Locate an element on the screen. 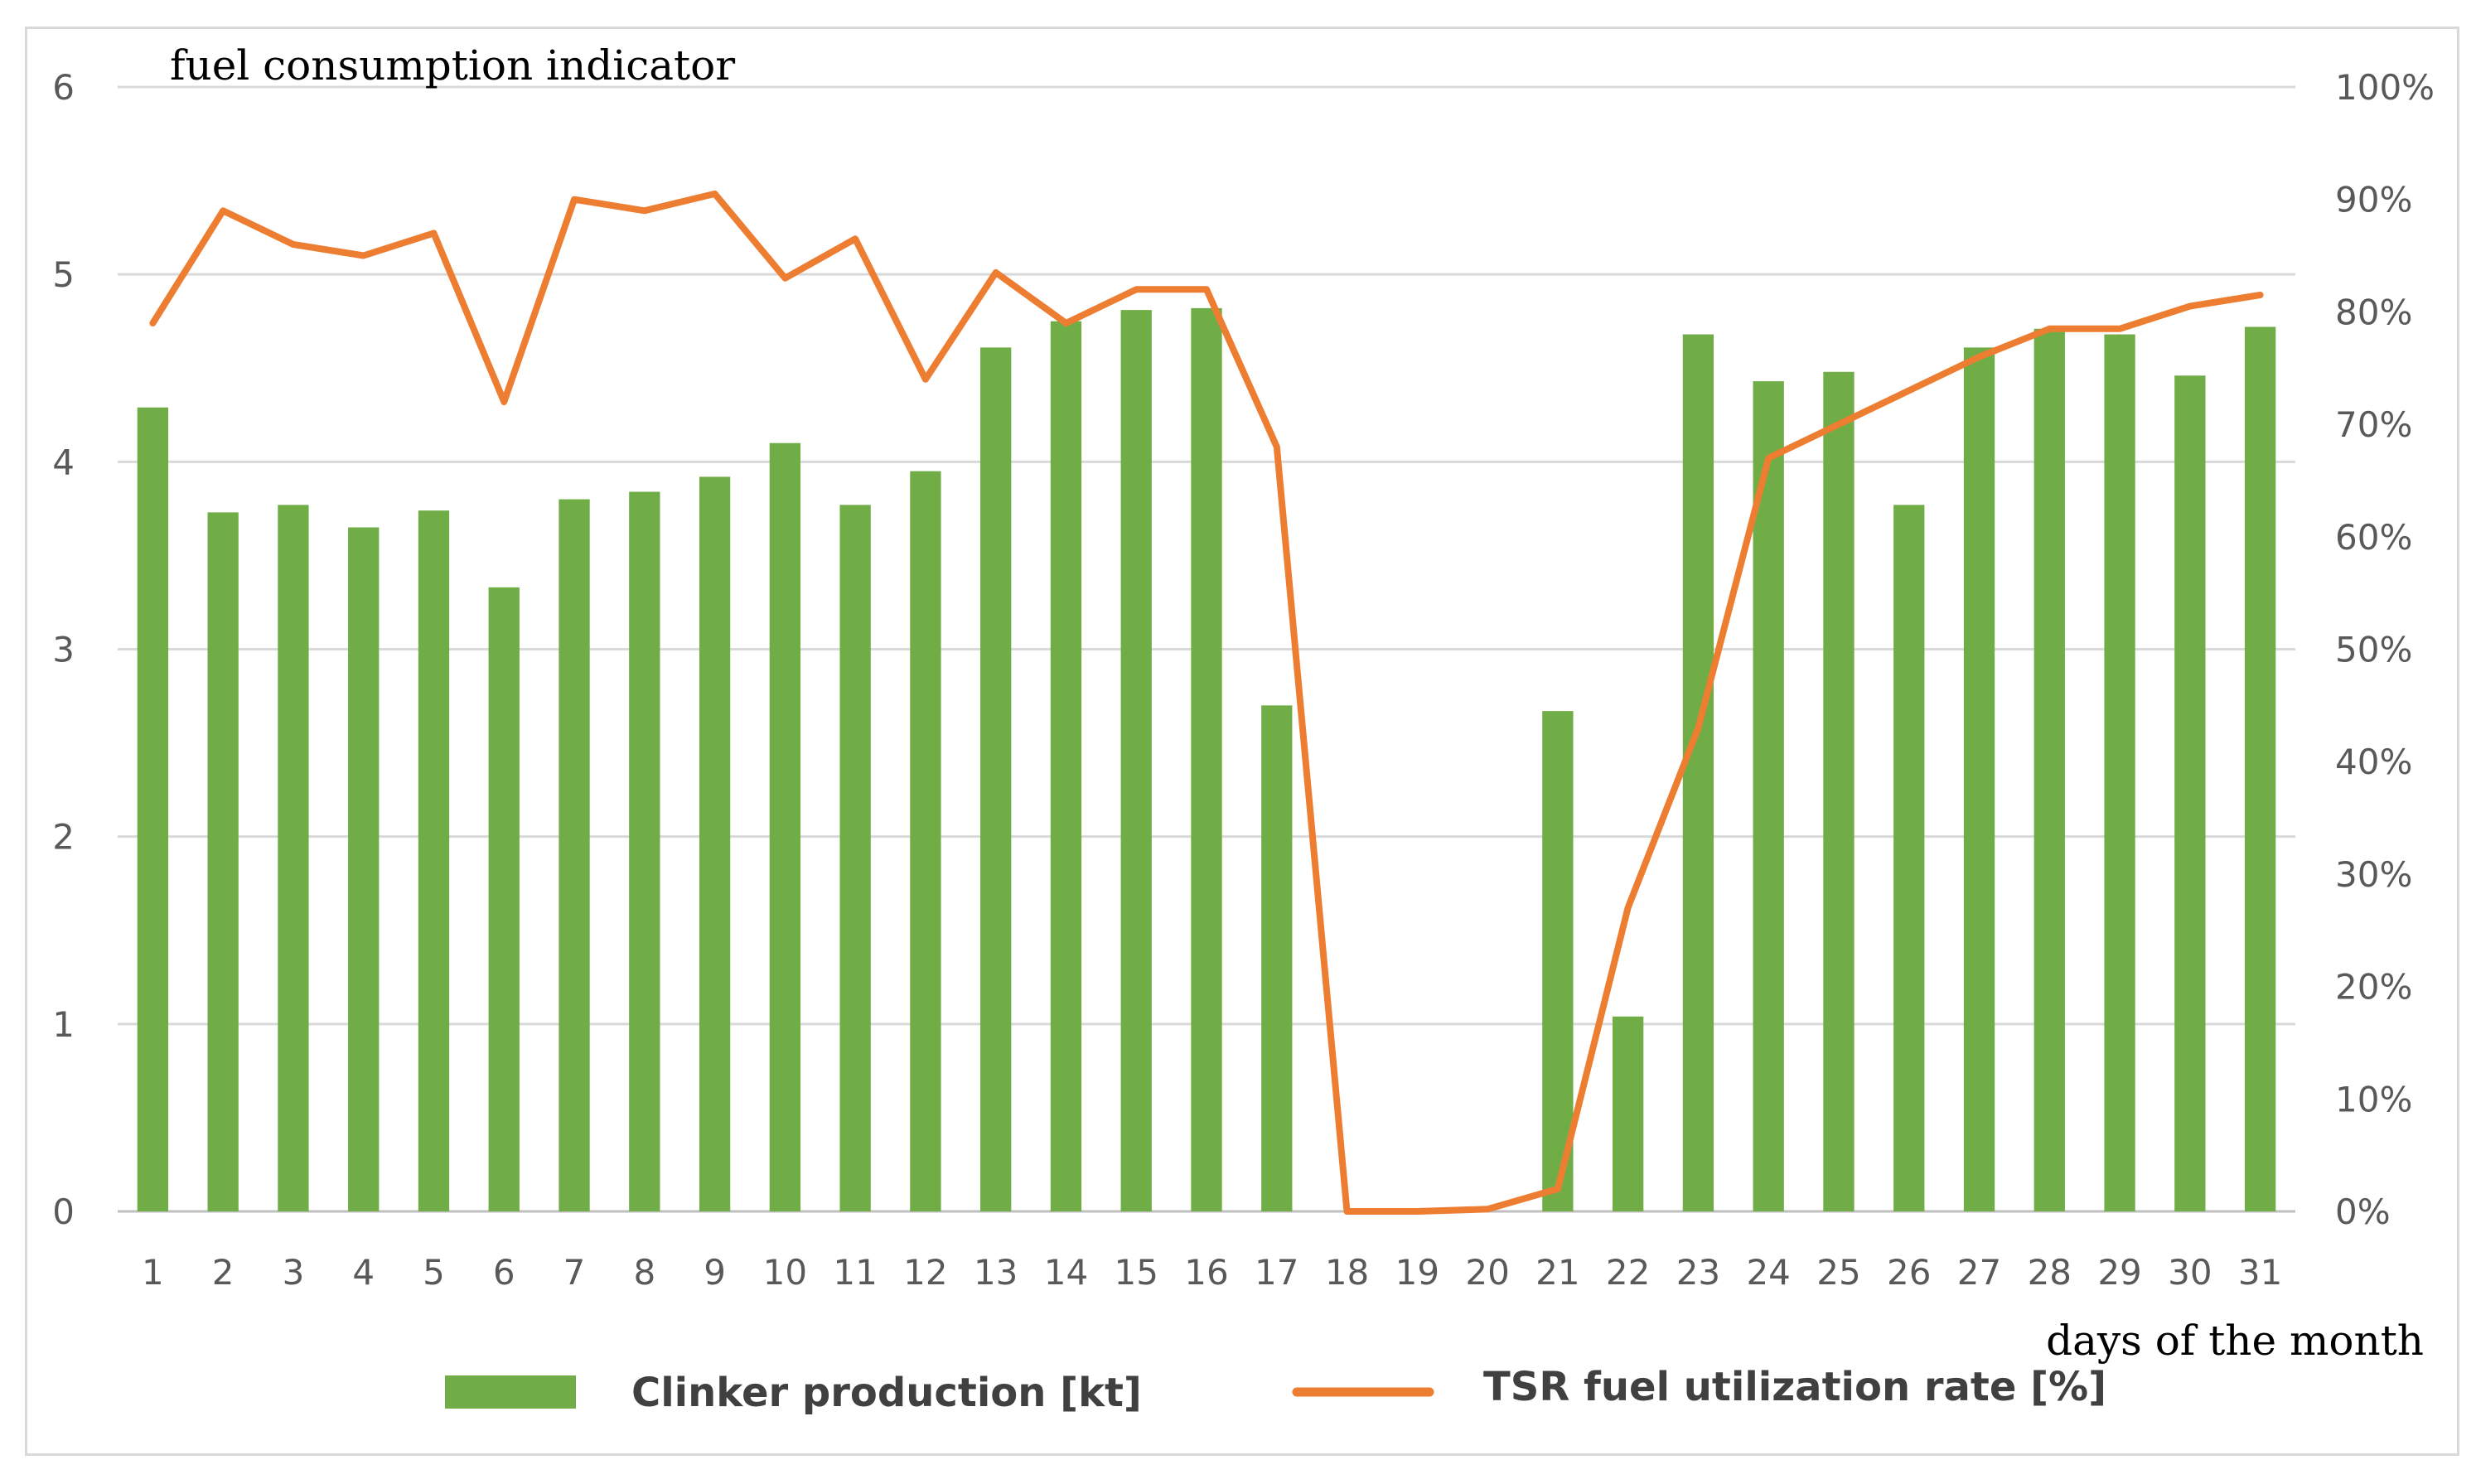 This screenshot has width=2476, height=1484. left-tick-label: 0 is located at coordinates (63, 1212).